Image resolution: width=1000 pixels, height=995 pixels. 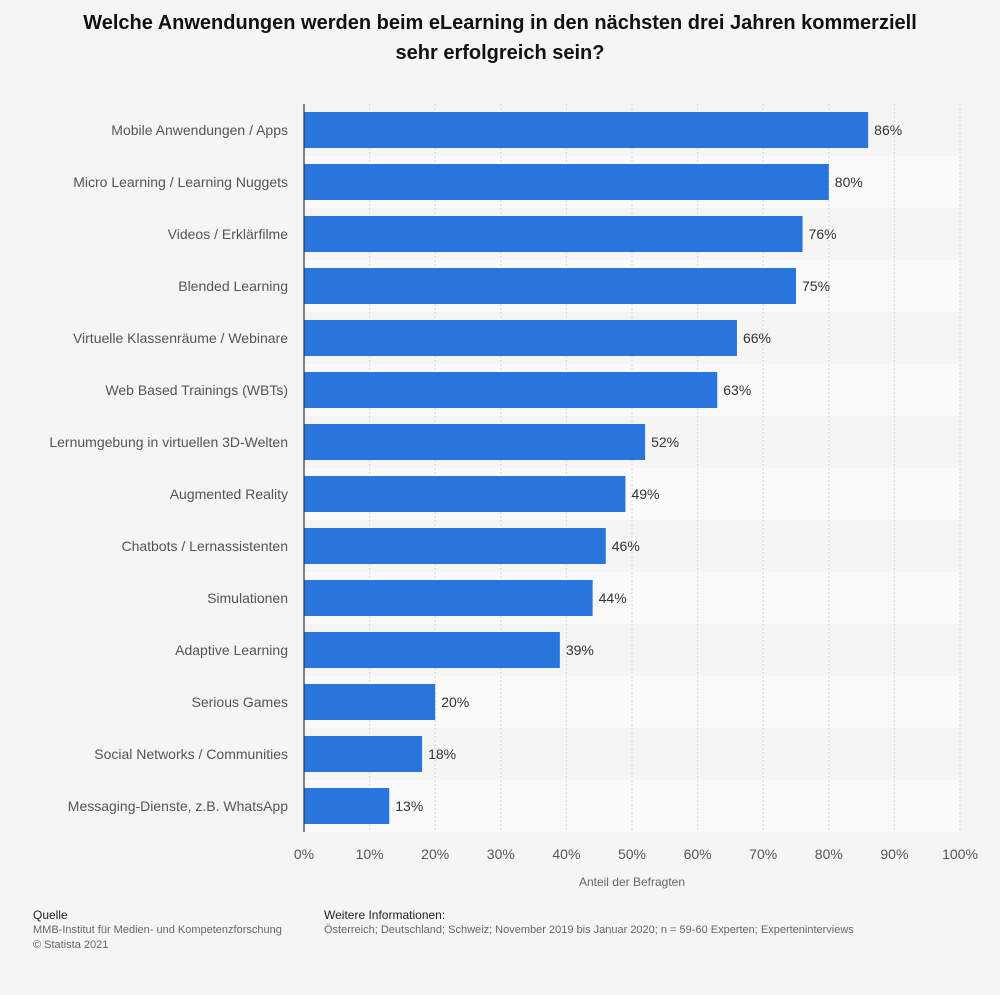 I want to click on value-label: 76%, so click(x=823, y=234).